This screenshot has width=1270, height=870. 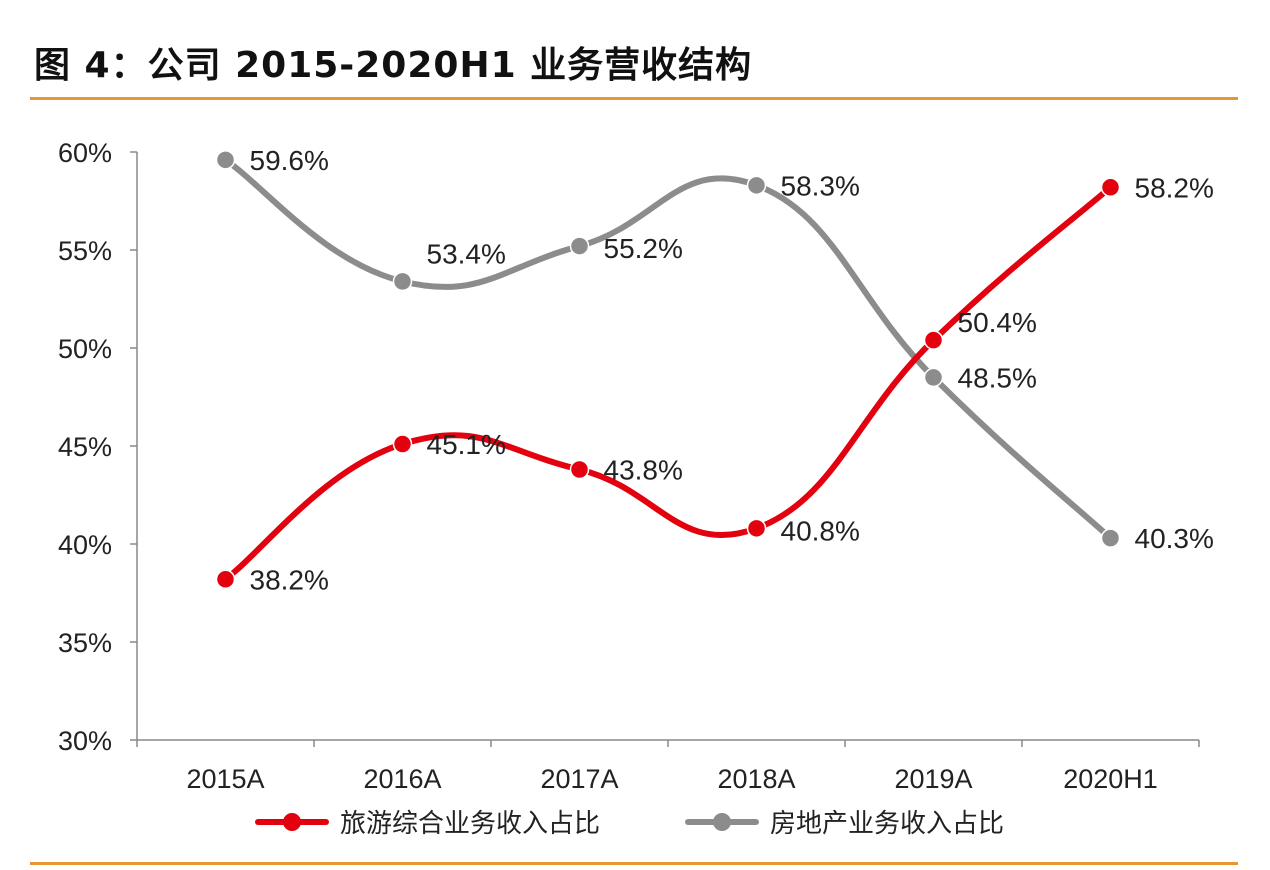 I want to click on x-tick-label: 2015A, so click(x=225, y=779).